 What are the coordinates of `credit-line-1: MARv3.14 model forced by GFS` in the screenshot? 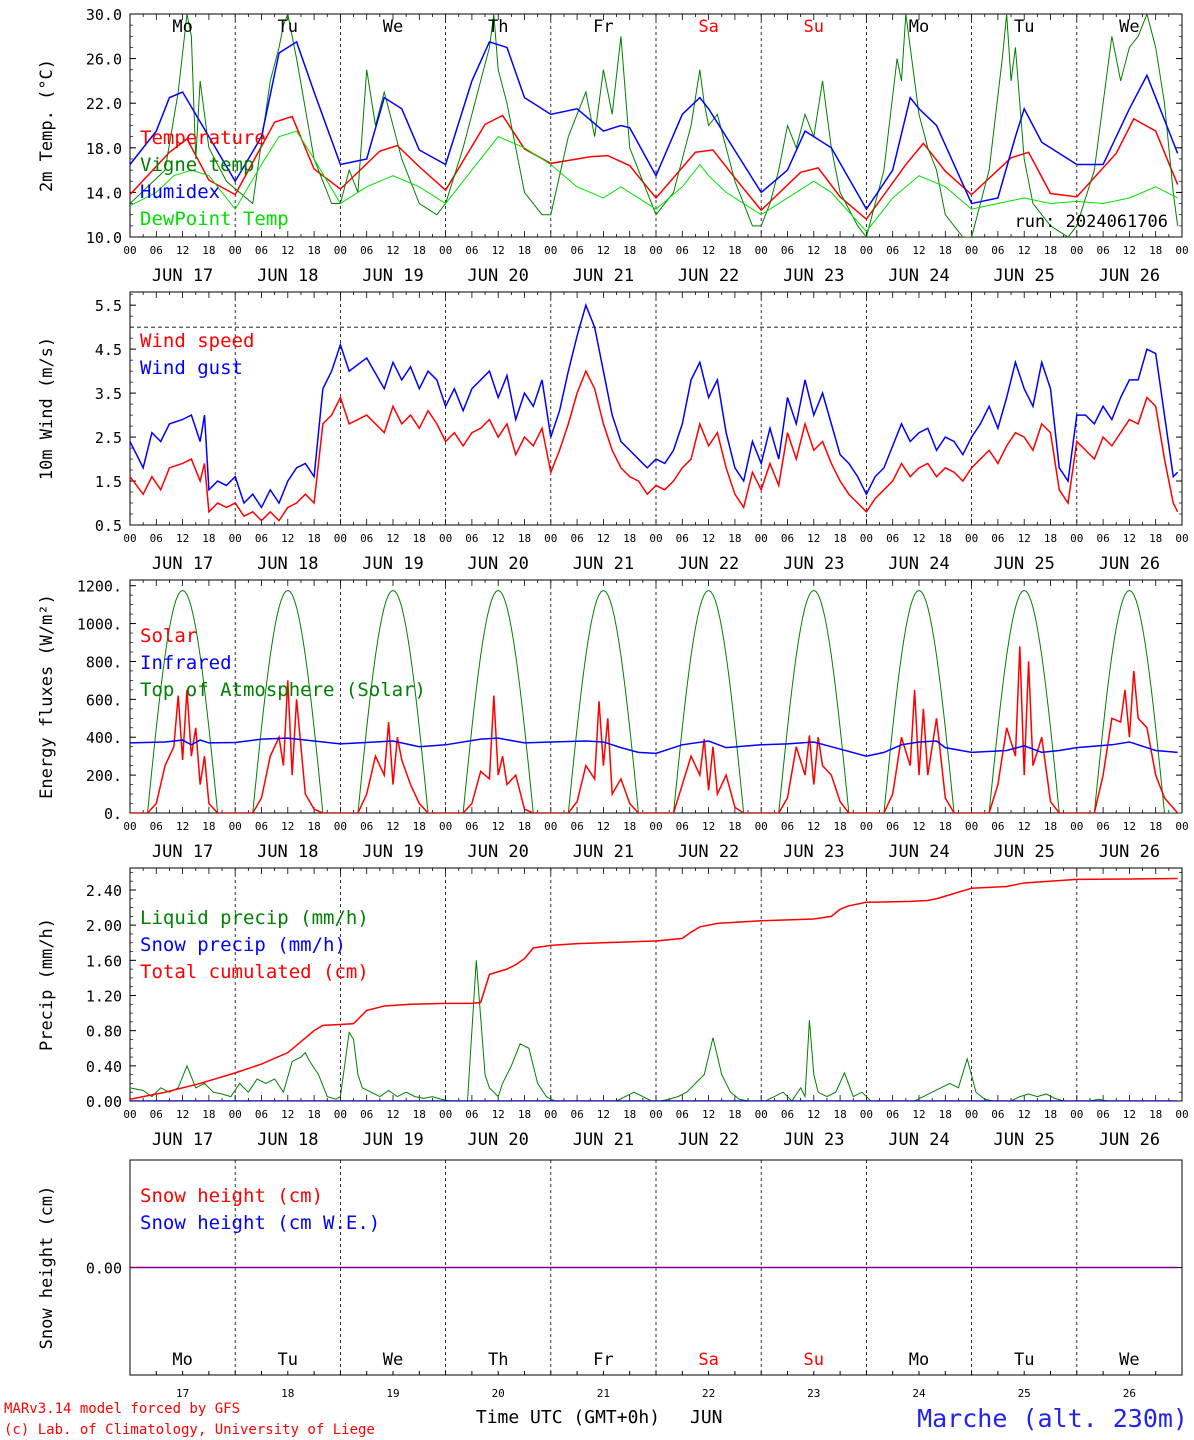 It's located at (122, 1409).